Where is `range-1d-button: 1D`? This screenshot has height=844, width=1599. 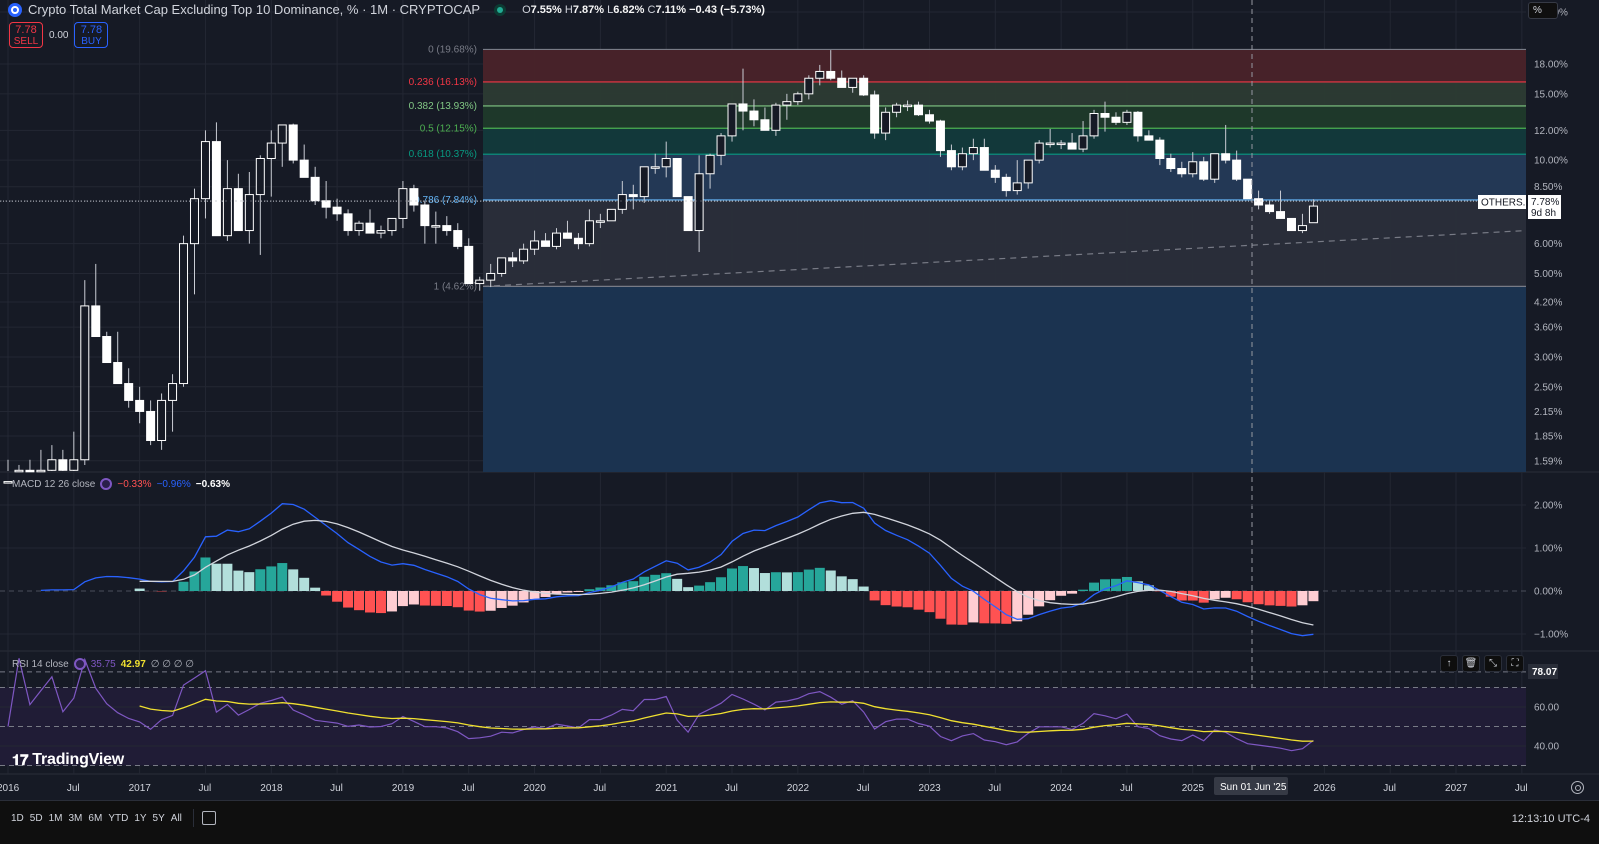
range-1d-button: 1D is located at coordinates (17, 818).